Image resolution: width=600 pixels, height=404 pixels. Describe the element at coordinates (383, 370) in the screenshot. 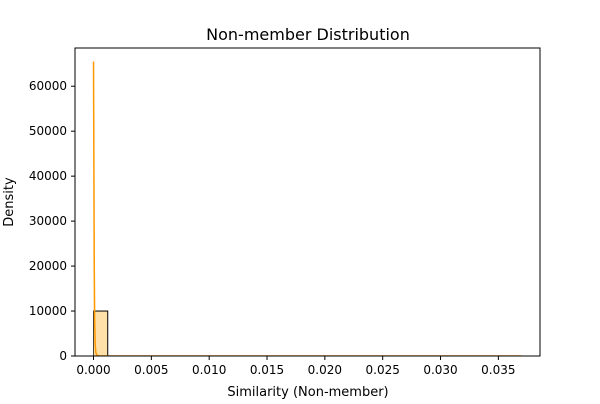

I see `x-tick-label: 0.025` at that location.